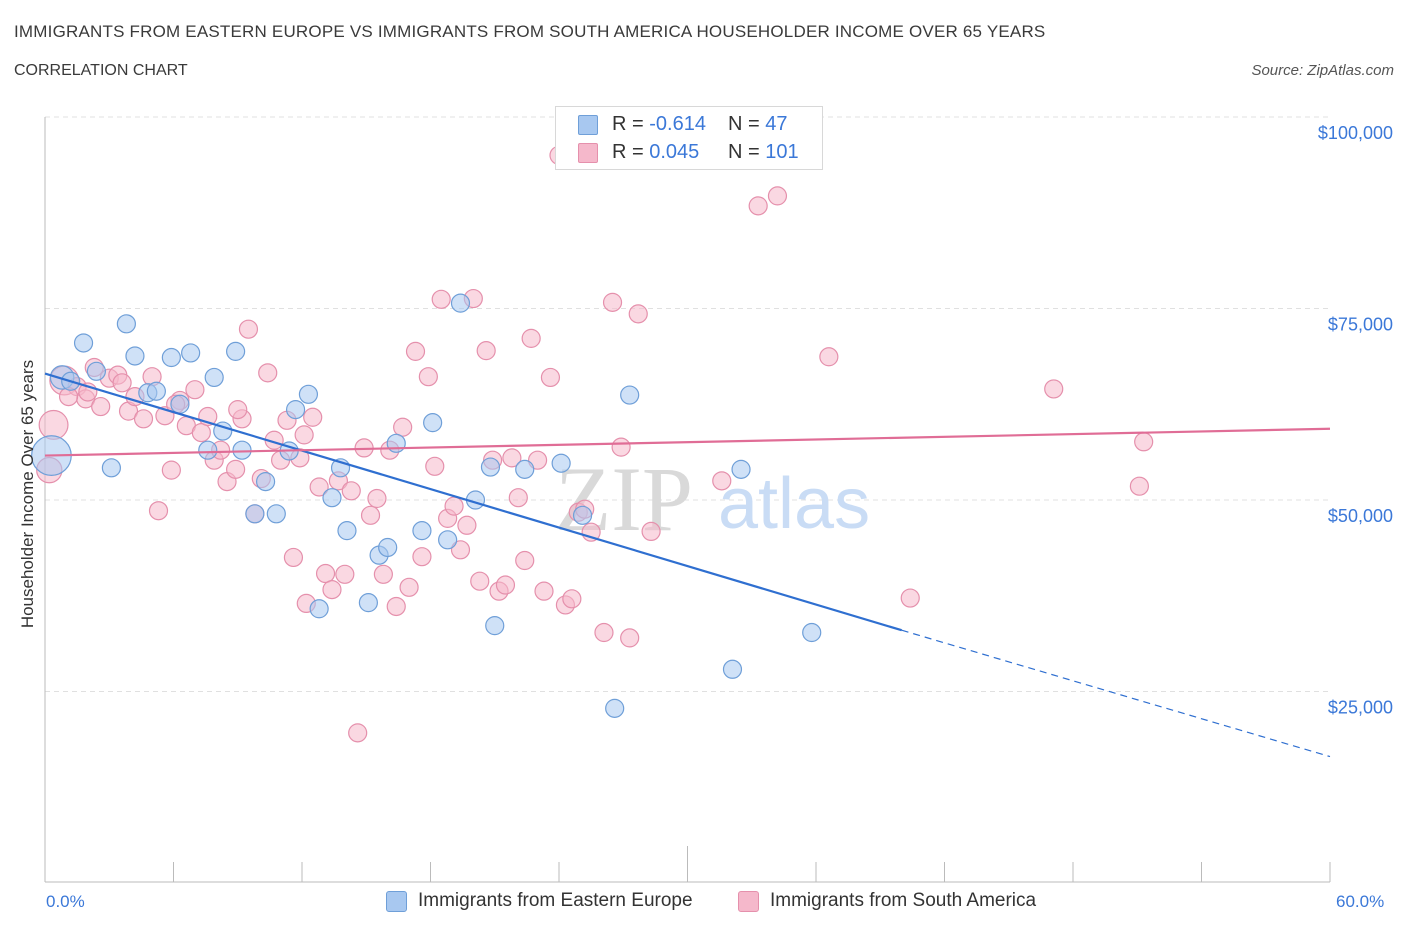  I want to click on x-tick-min: 0.0%, so click(65, 901).